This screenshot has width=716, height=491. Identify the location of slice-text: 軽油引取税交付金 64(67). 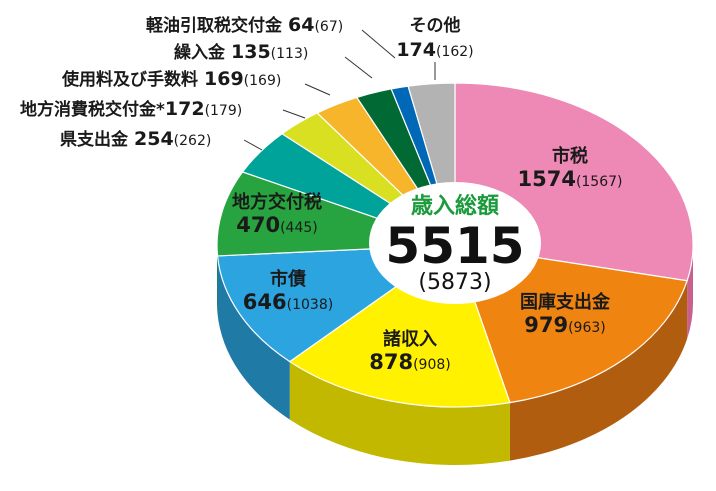
(244, 25).